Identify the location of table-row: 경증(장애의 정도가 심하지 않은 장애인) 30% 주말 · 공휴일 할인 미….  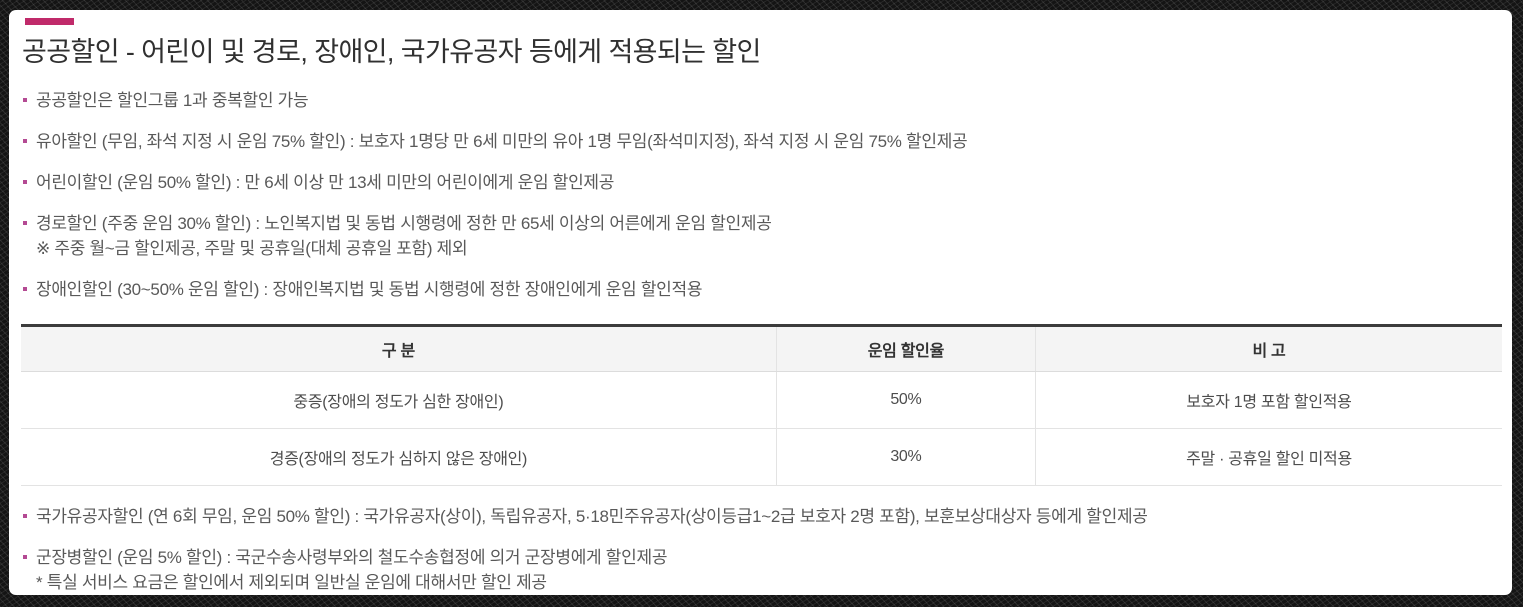
(761, 457).